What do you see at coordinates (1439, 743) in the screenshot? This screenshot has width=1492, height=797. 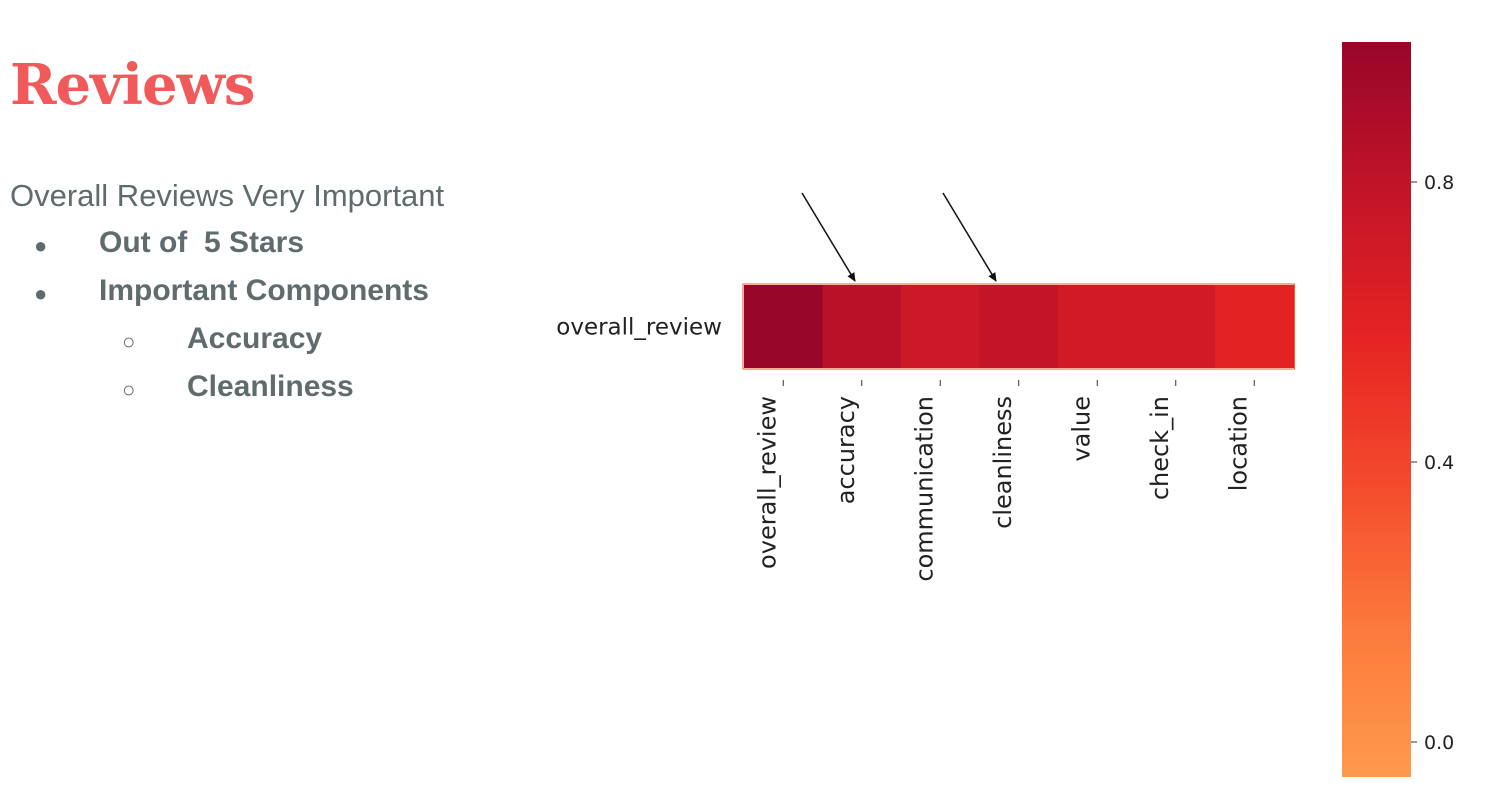 I see `colorbar-tick-label: 0.0` at bounding box center [1439, 743].